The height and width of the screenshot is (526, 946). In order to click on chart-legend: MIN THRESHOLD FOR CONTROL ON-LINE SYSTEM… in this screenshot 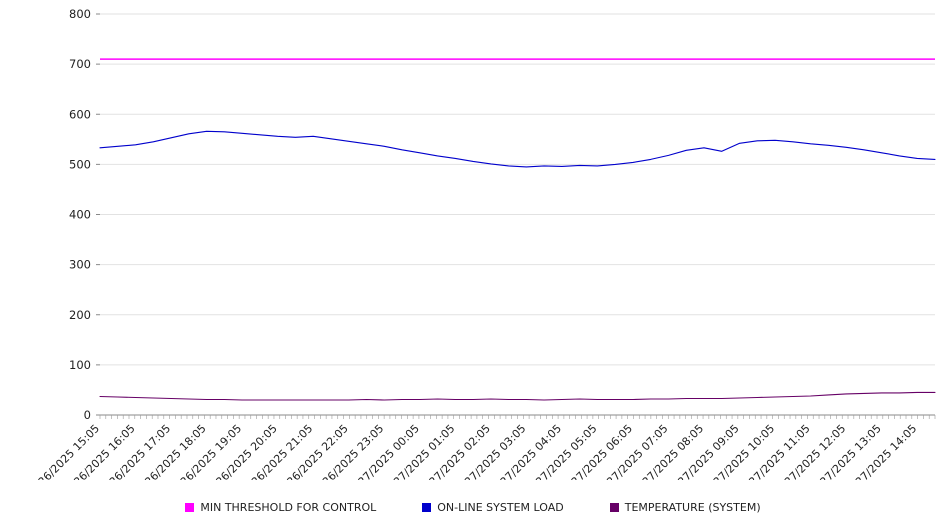, I will do `click(473, 507)`.